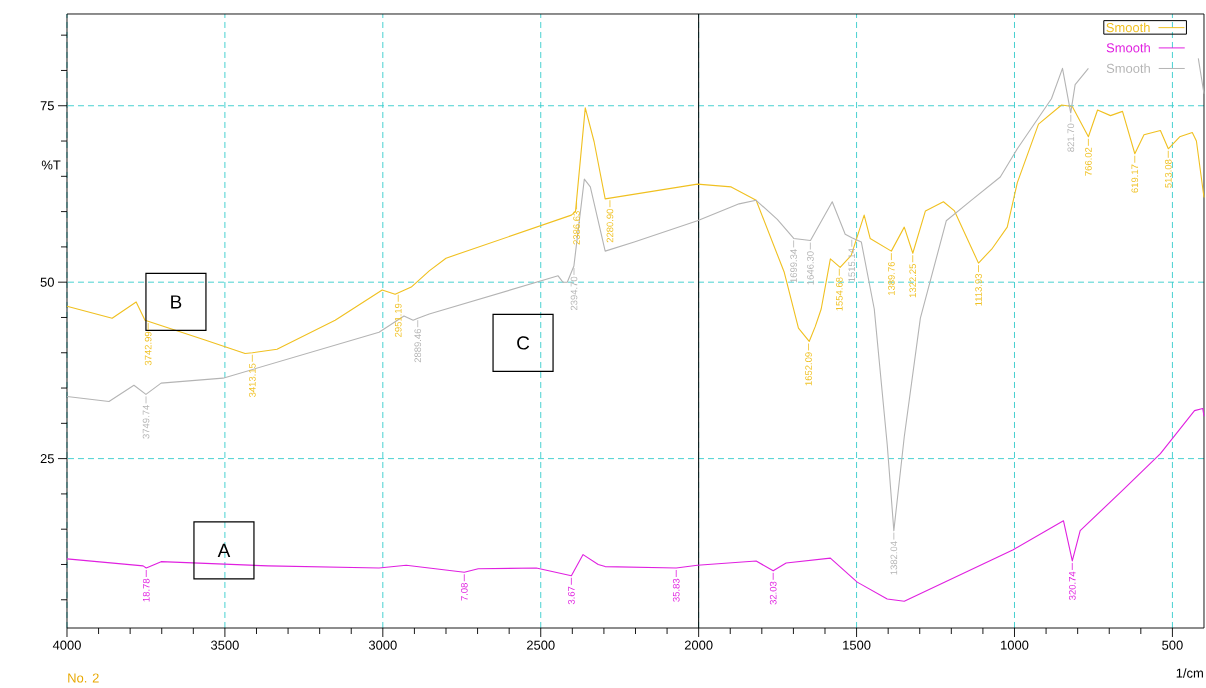 The height and width of the screenshot is (688, 1206). Describe the element at coordinates (252, 380) in the screenshot. I see `annotation: 3413.15` at that location.